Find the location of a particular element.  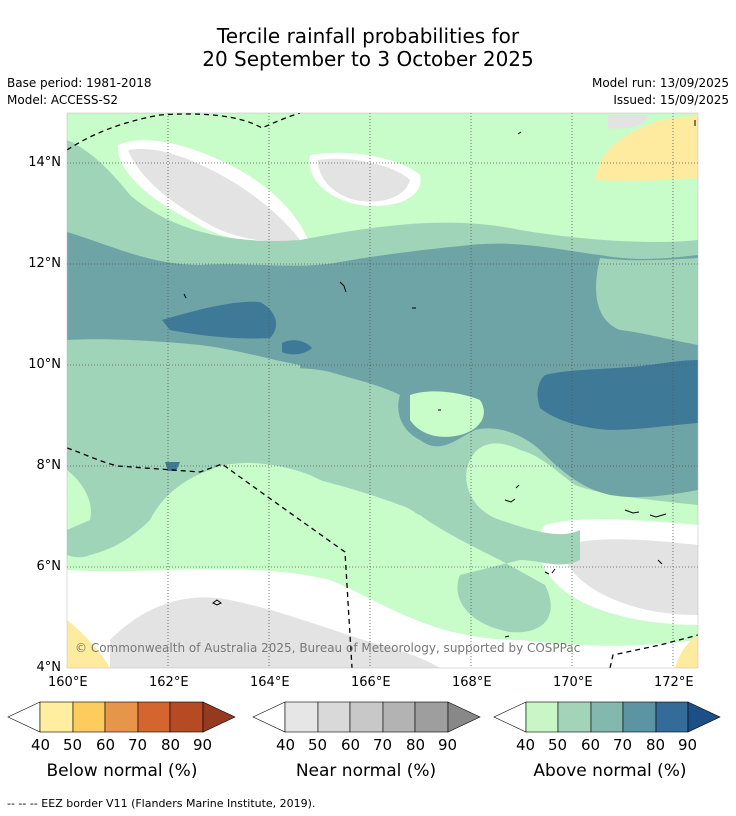

cb-near-tick-90: 90 is located at coordinates (448, 745).